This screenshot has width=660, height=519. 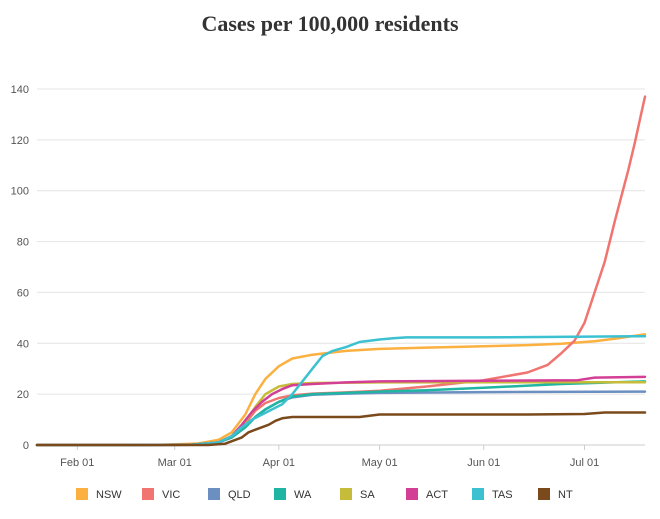 What do you see at coordinates (346, 494) in the screenshot?
I see `legend-swatch-sa` at bounding box center [346, 494].